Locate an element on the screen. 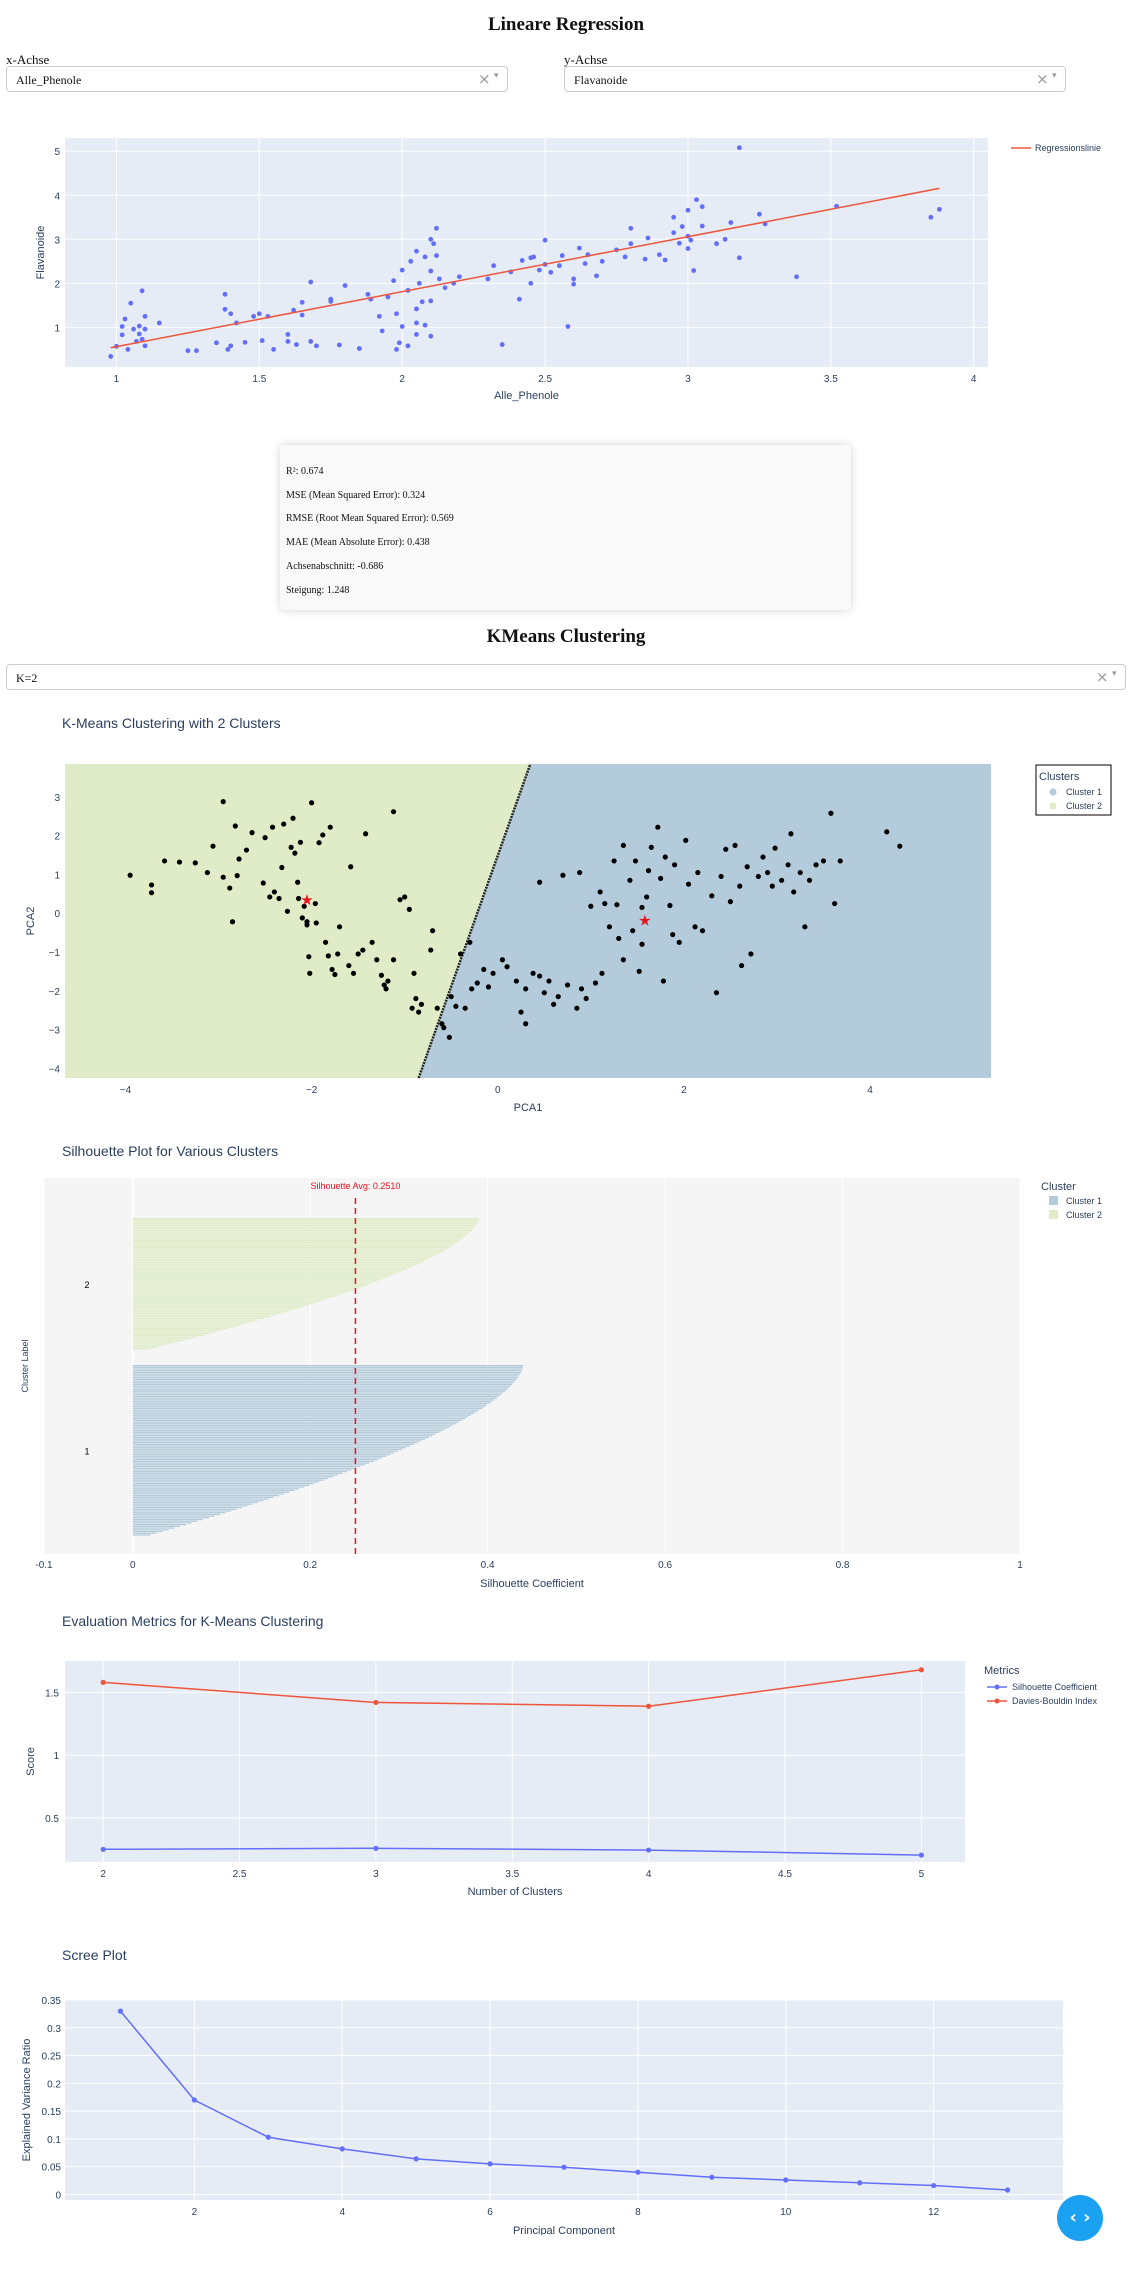 The width and height of the screenshot is (1132, 2273). y-tick-label: 5 is located at coordinates (57, 152).